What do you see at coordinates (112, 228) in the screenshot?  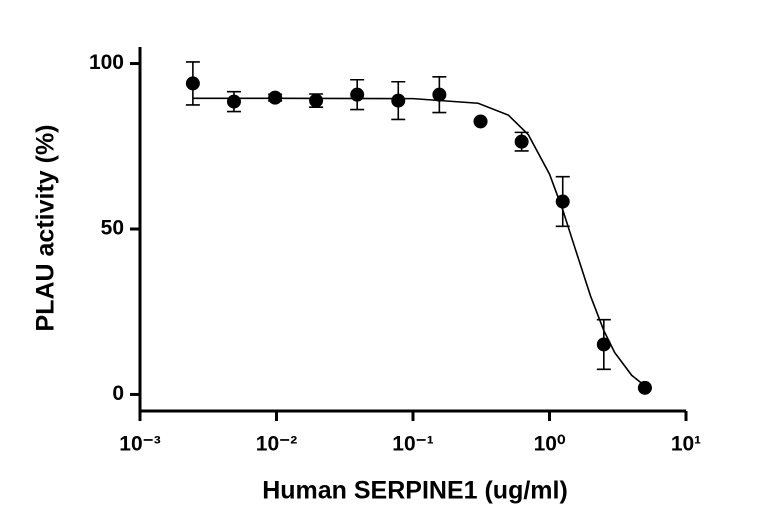 I see `y-tick-label: 50` at bounding box center [112, 228].